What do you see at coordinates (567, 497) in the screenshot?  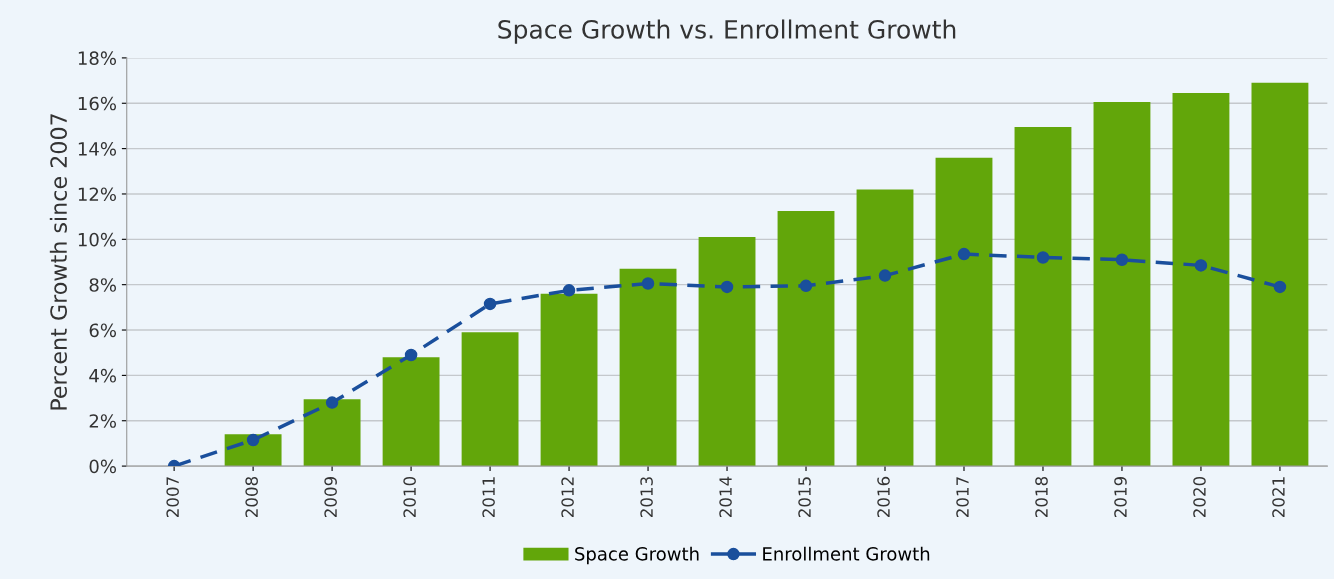 I see `x-tick-label: 2012` at bounding box center [567, 497].